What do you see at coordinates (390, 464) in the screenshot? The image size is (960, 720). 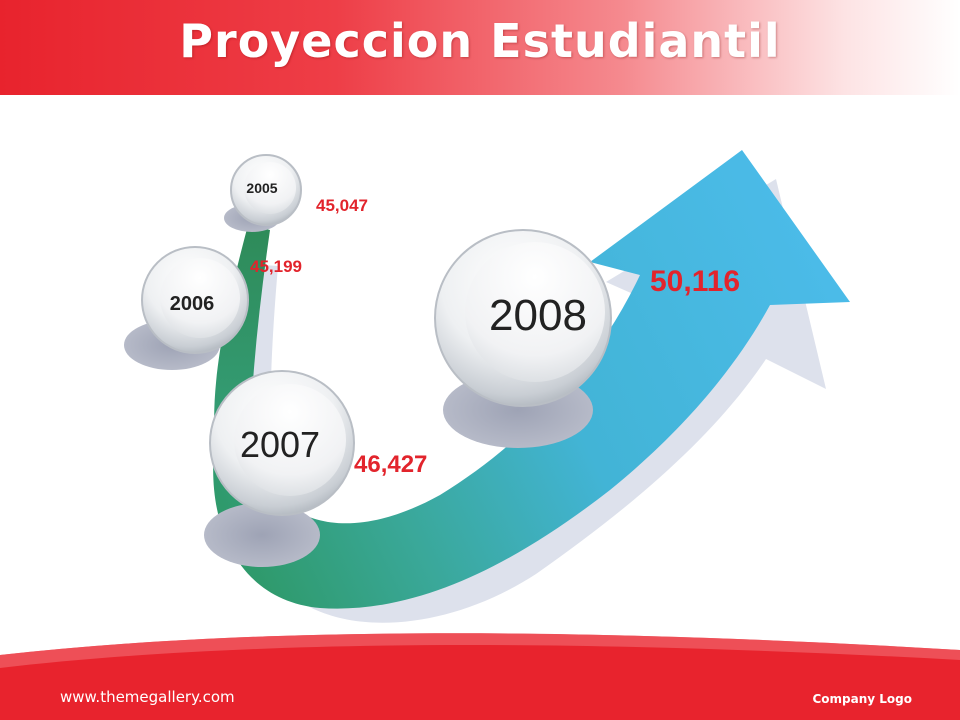 I see `value-label-2007: 46,427` at bounding box center [390, 464].